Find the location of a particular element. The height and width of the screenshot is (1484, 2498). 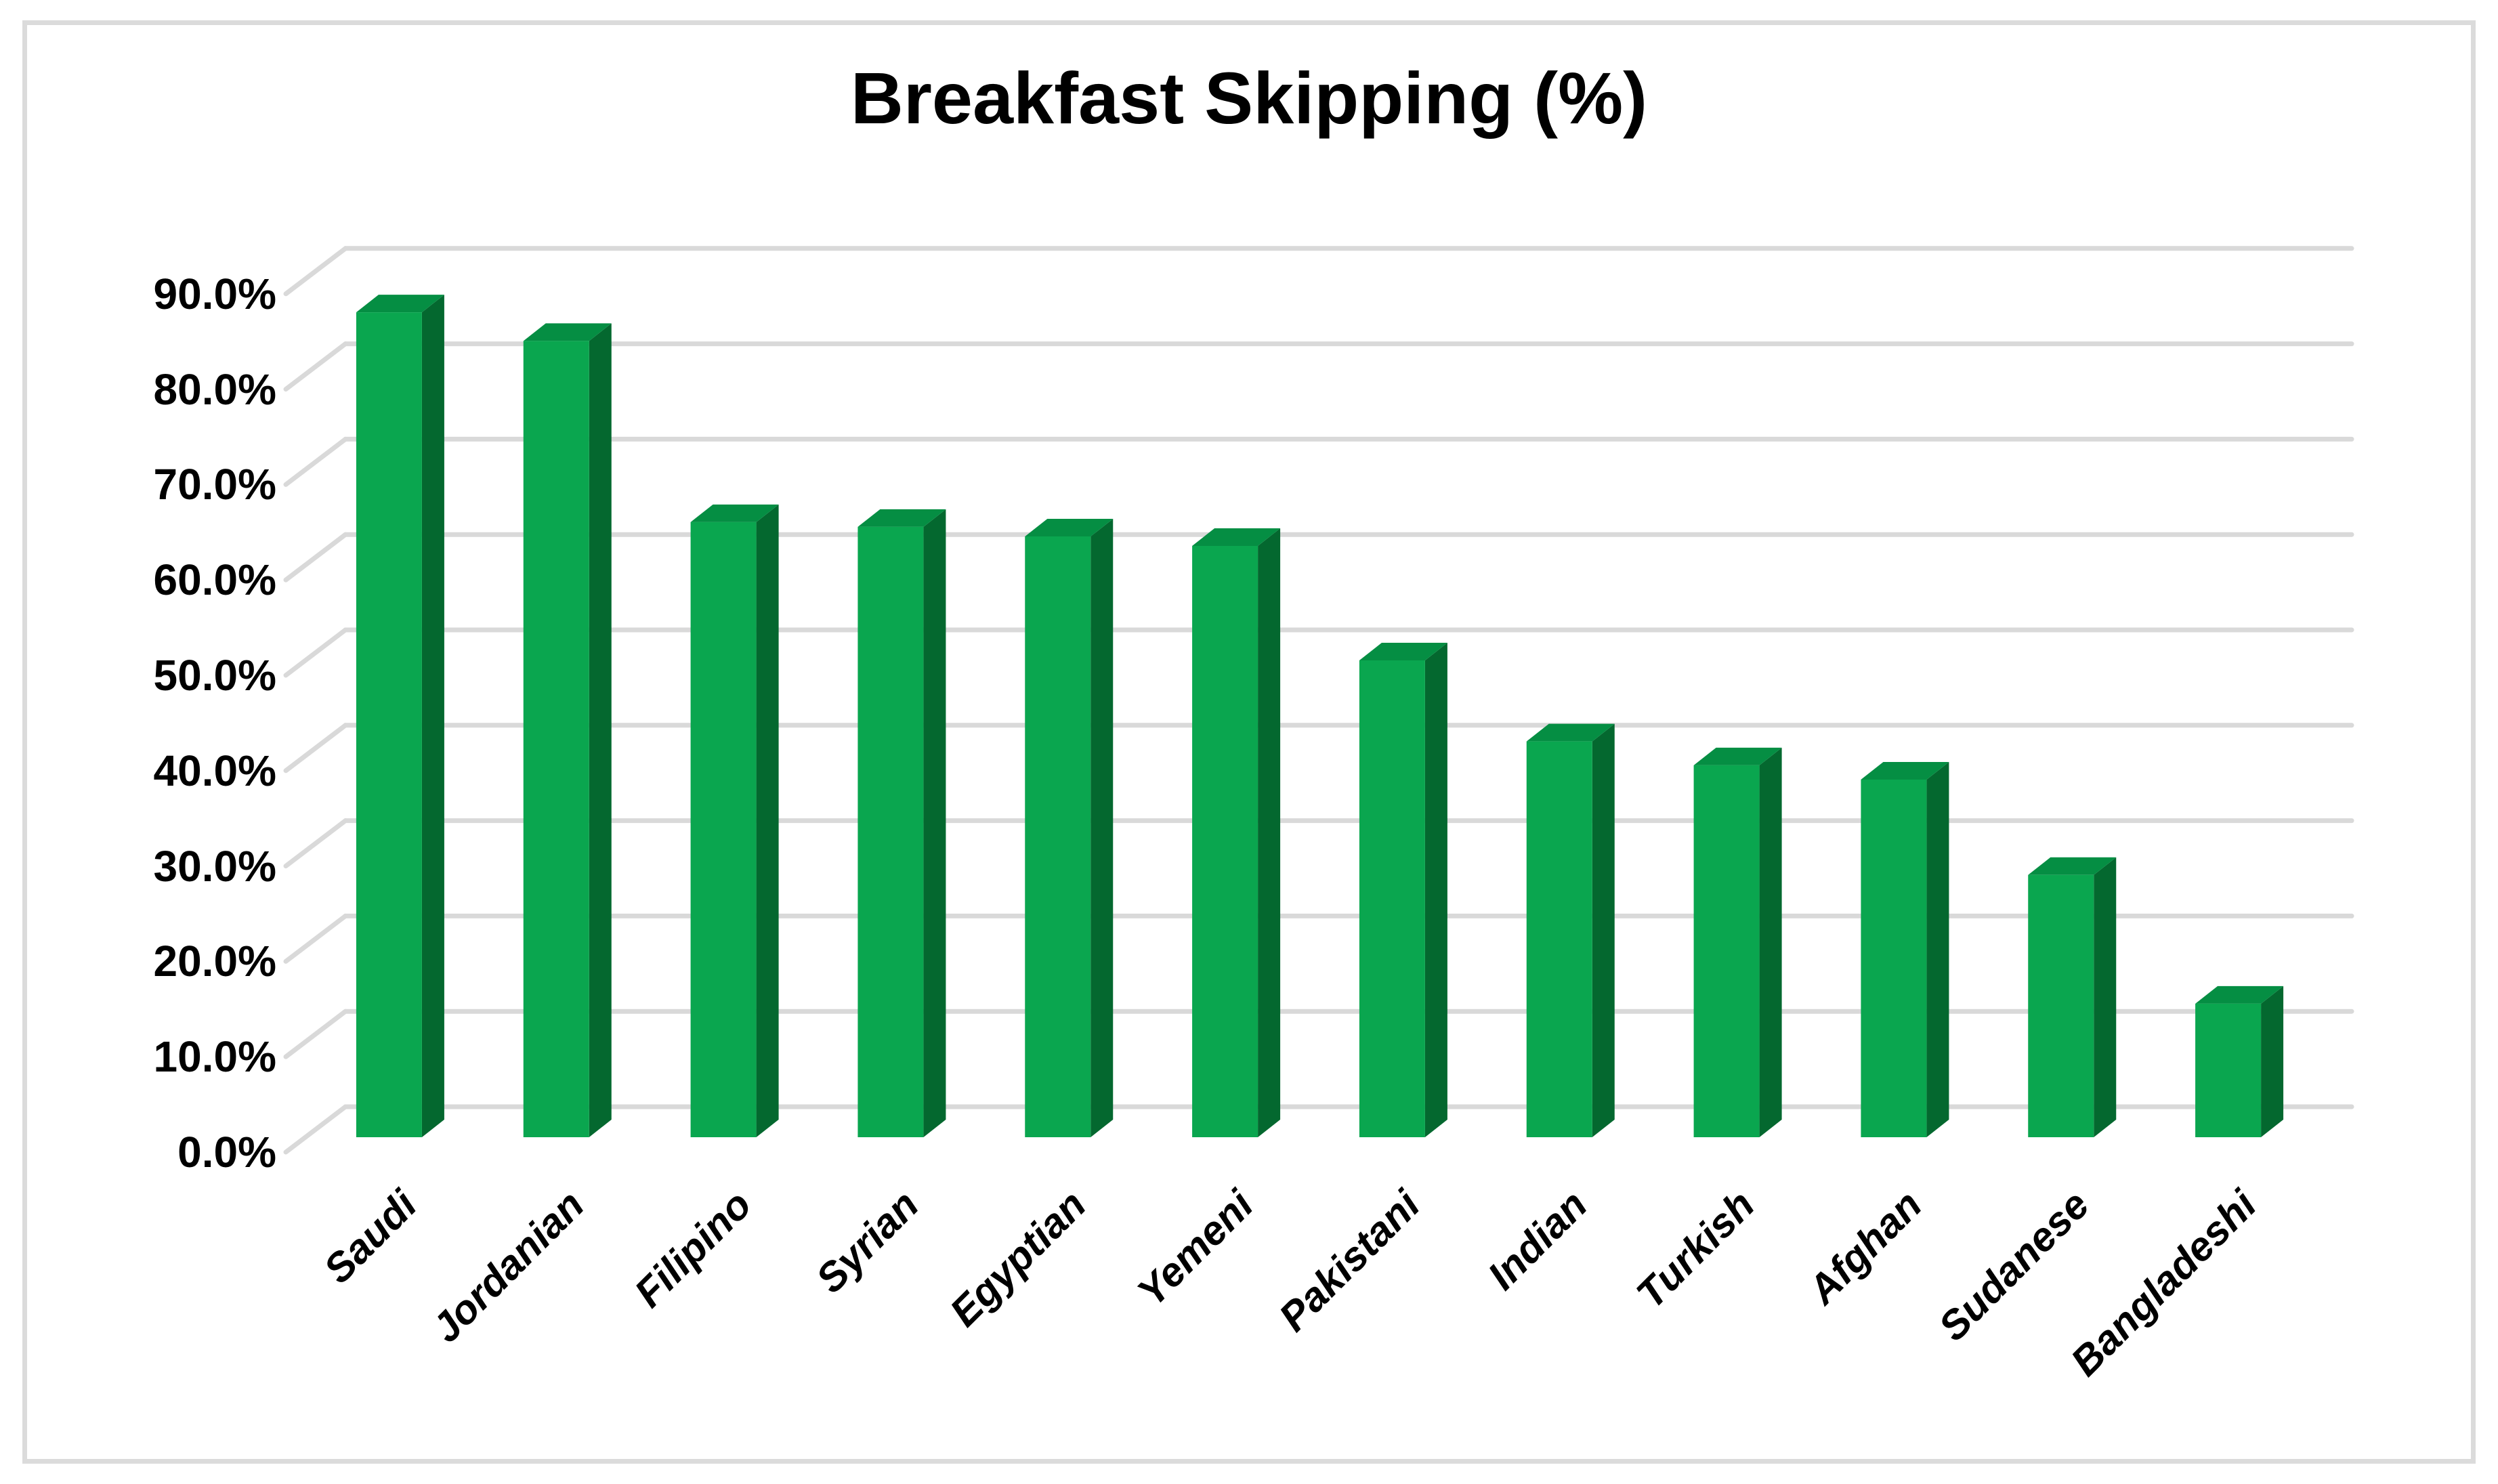

bar-egyptian is located at coordinates (1058, 836).